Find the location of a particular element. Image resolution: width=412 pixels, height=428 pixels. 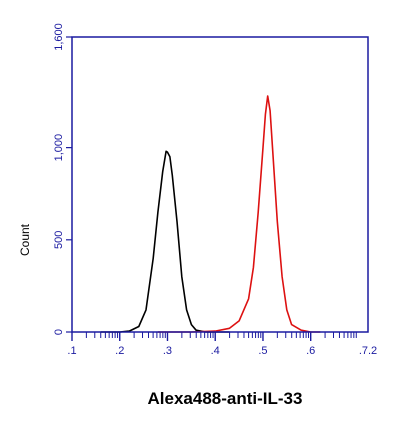

y-tick-label: 0 is located at coordinates (59, 332).